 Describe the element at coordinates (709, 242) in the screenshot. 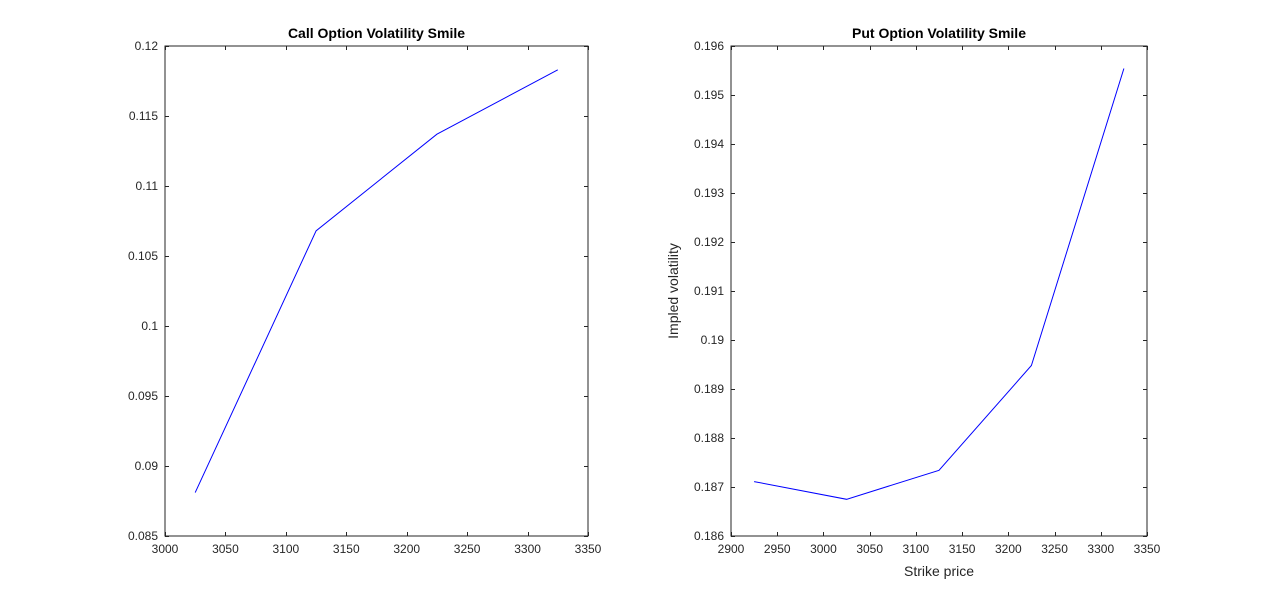

I see `y-tick-label: 0.192` at that location.